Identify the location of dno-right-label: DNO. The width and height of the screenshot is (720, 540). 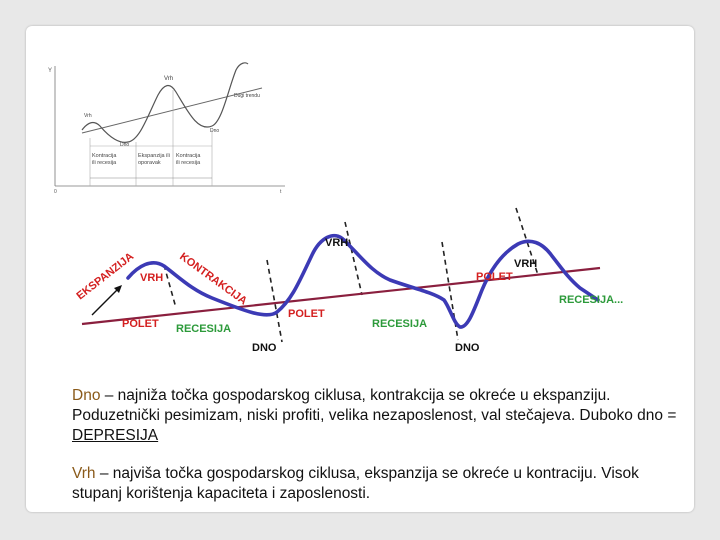
(467, 348).